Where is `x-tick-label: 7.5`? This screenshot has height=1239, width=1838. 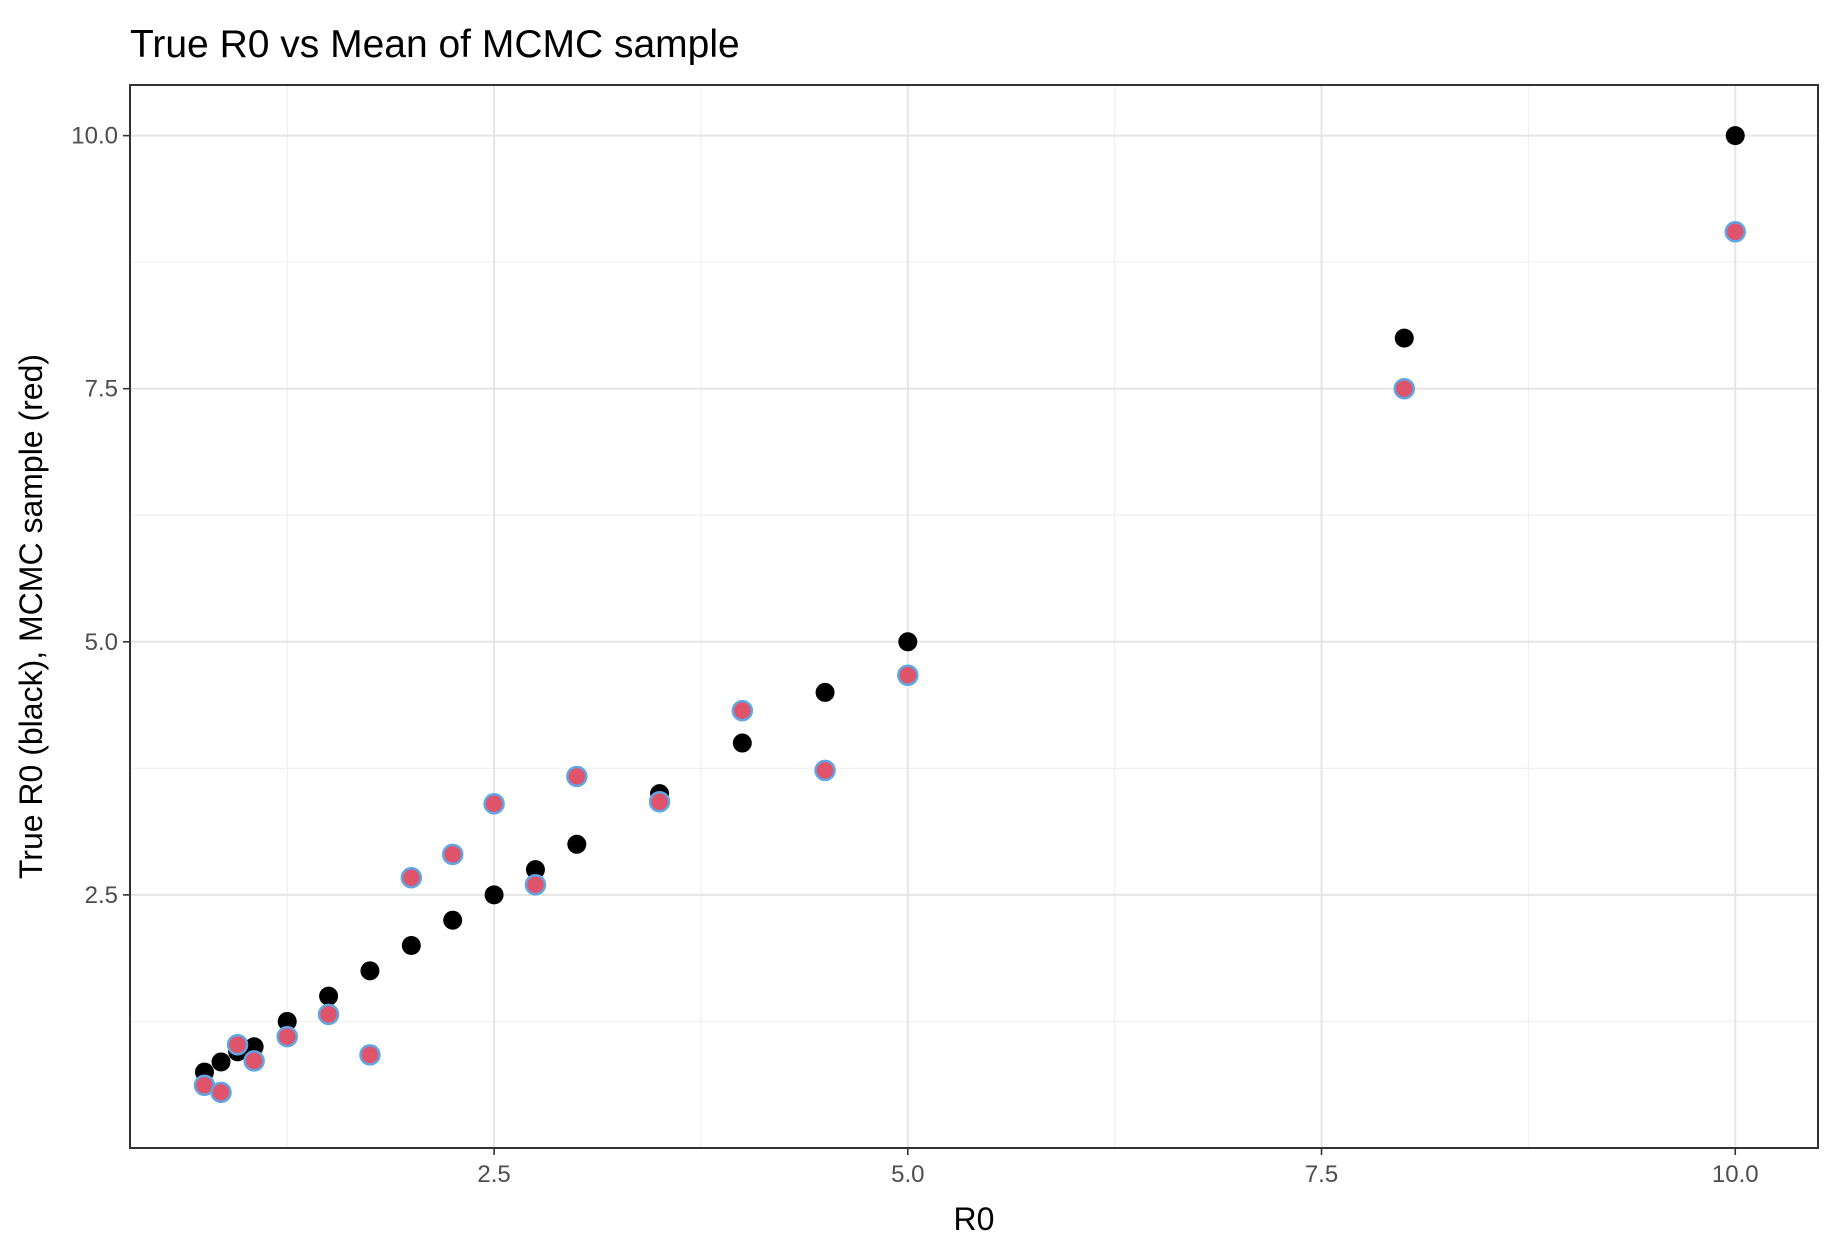
x-tick-label: 7.5 is located at coordinates (1321, 1174).